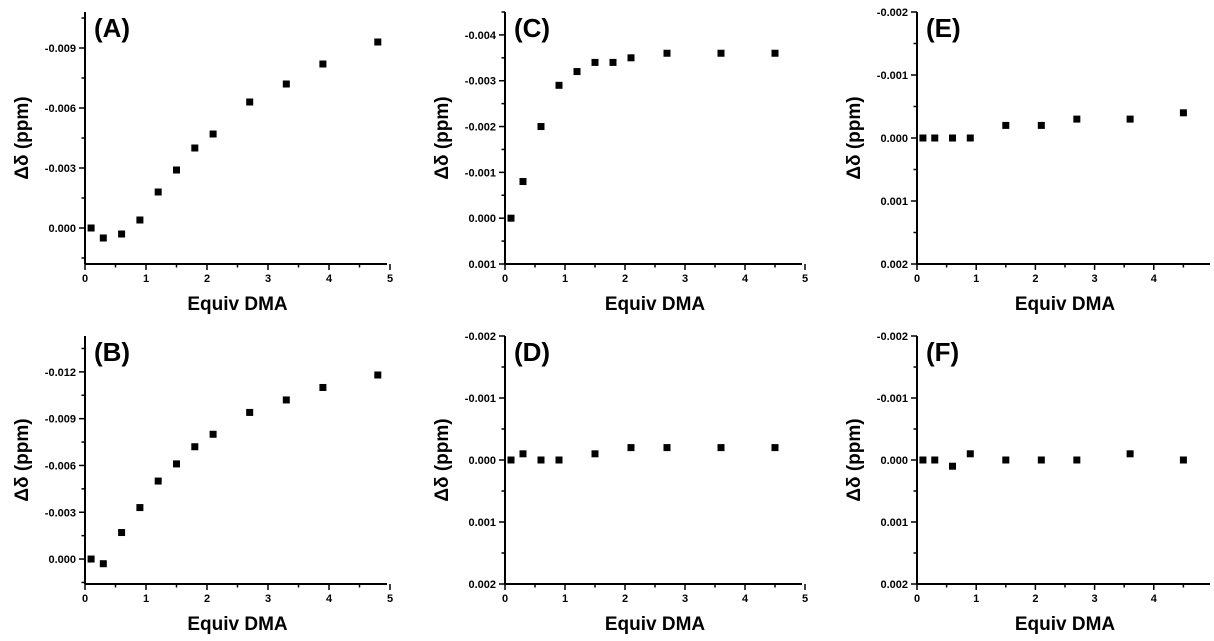  I want to click on y-tick-label: -0.004, so click(481, 36).